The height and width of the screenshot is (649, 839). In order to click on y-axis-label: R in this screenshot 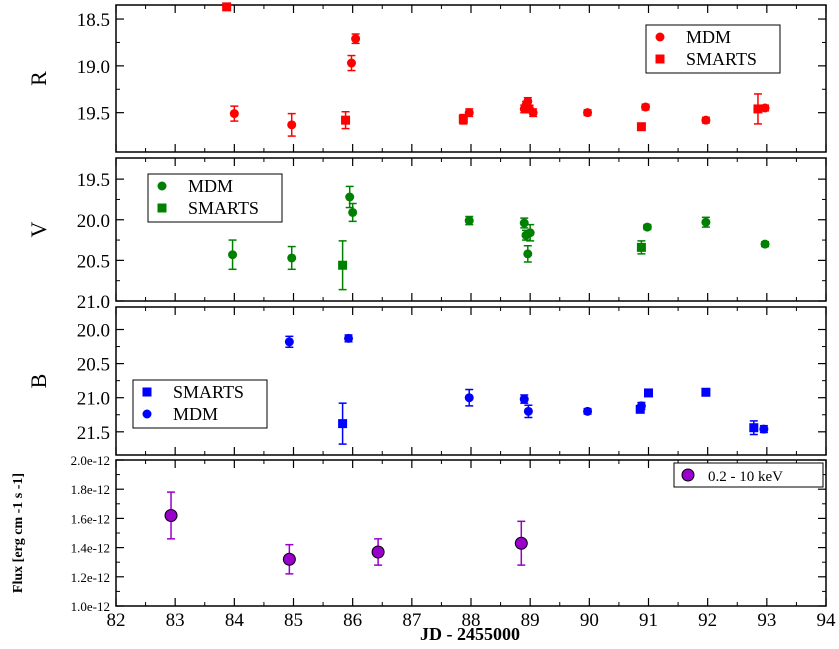, I will do `click(38, 78)`.